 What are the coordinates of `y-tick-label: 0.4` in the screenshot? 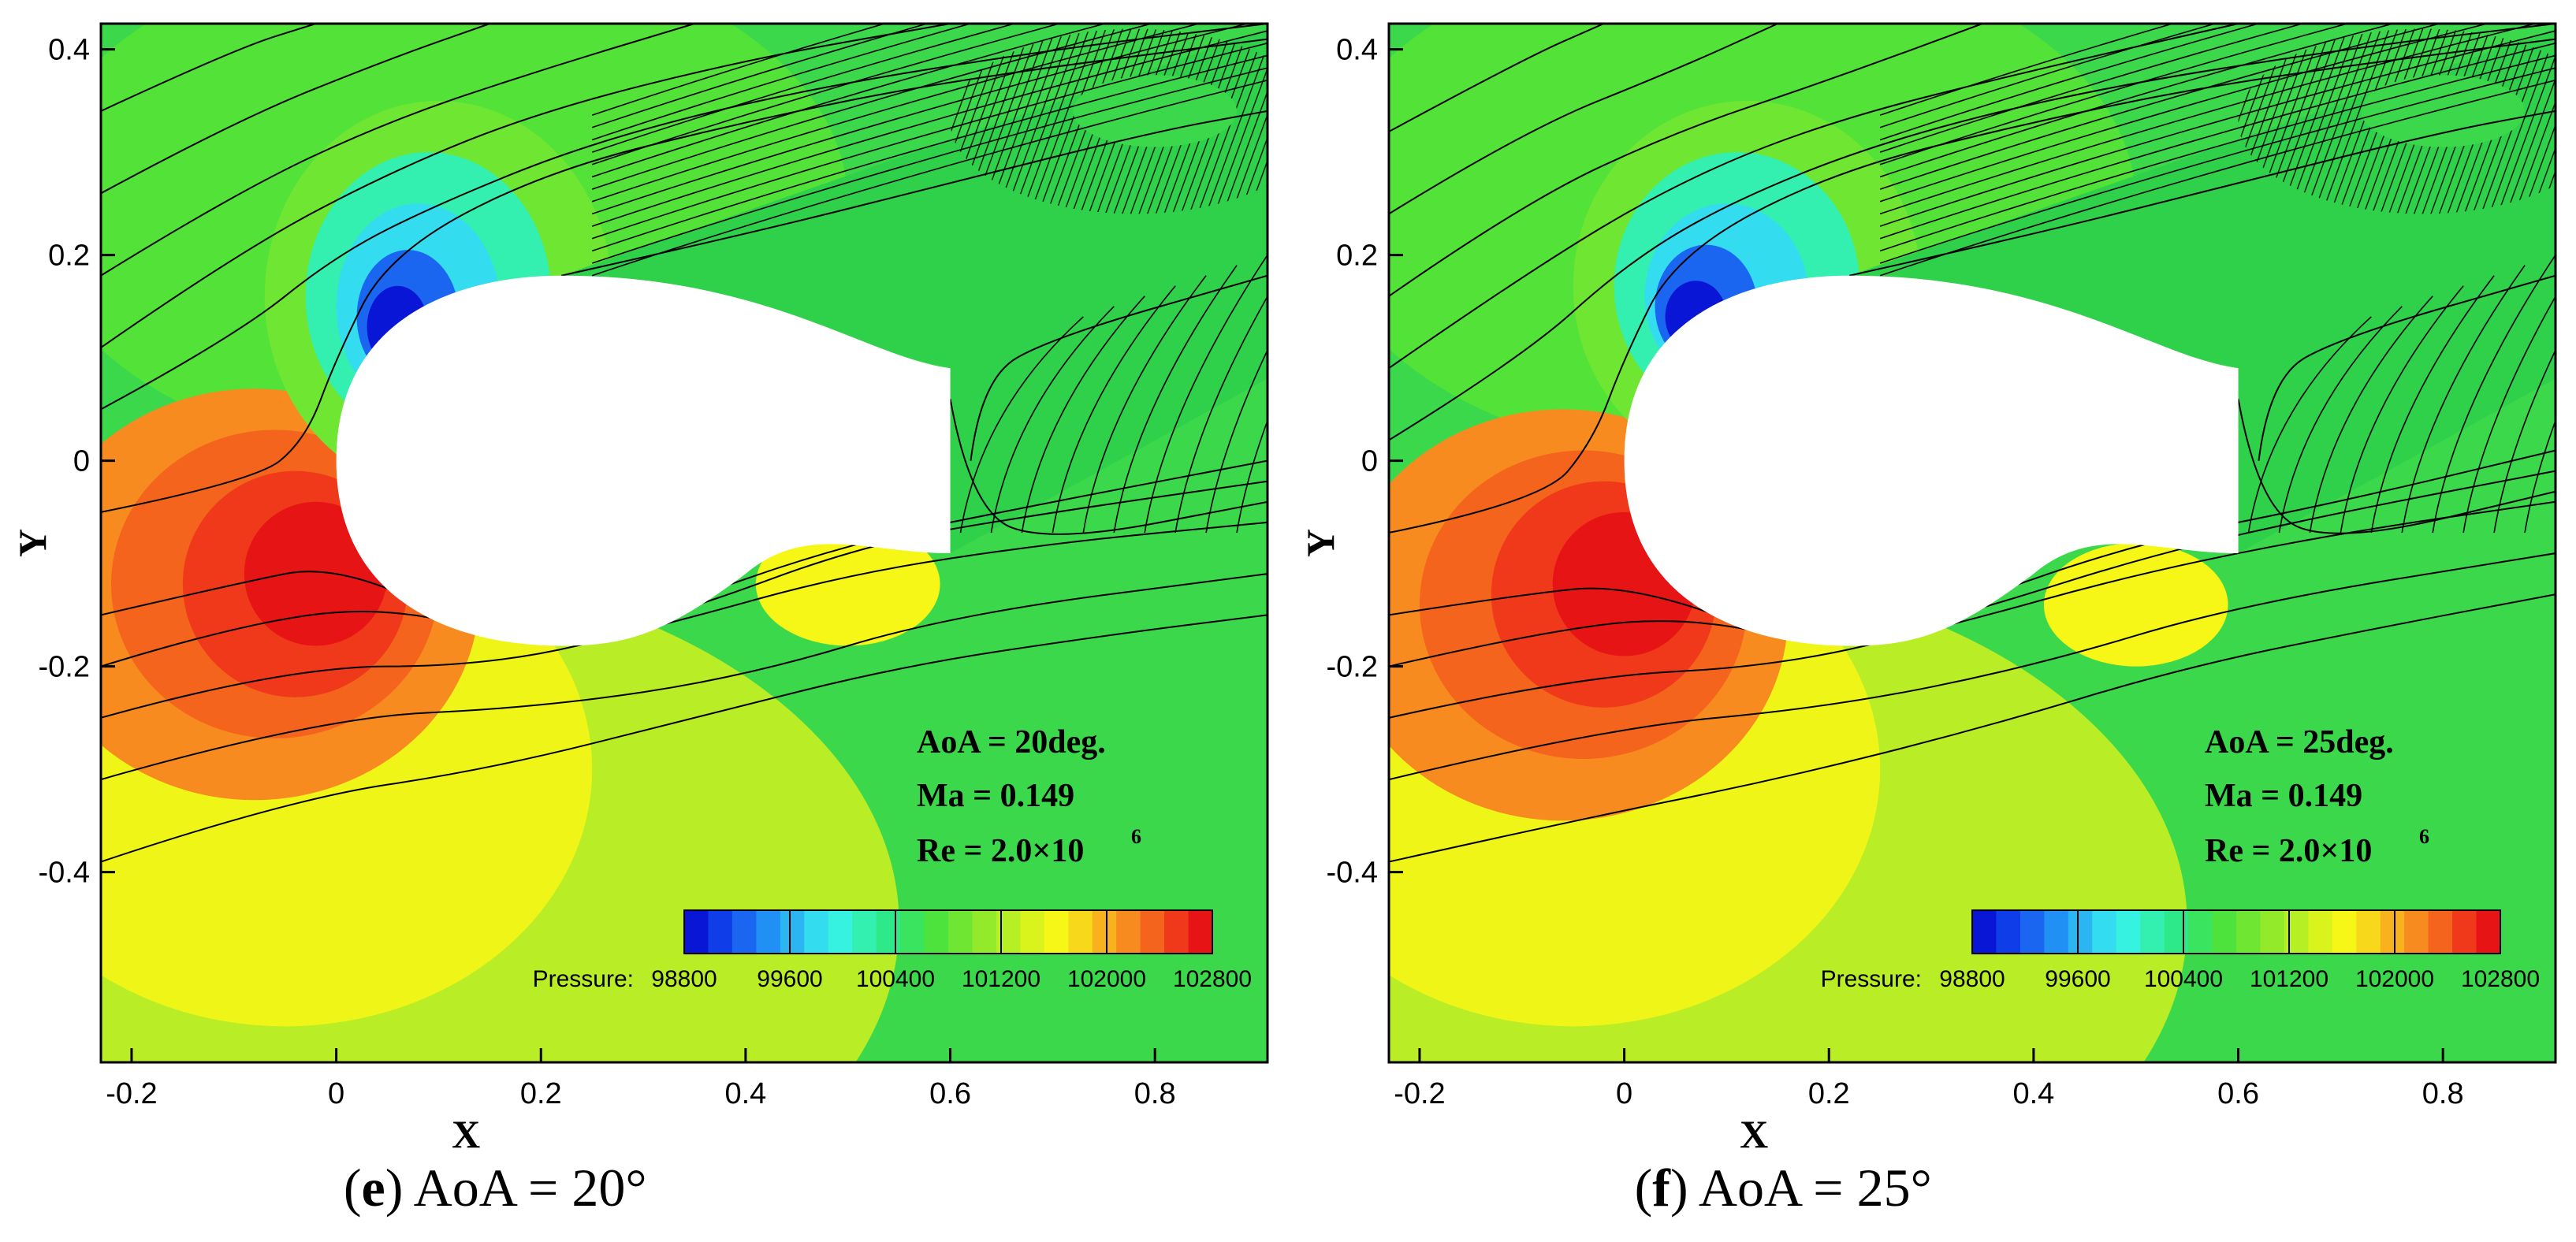 It's located at (69, 50).